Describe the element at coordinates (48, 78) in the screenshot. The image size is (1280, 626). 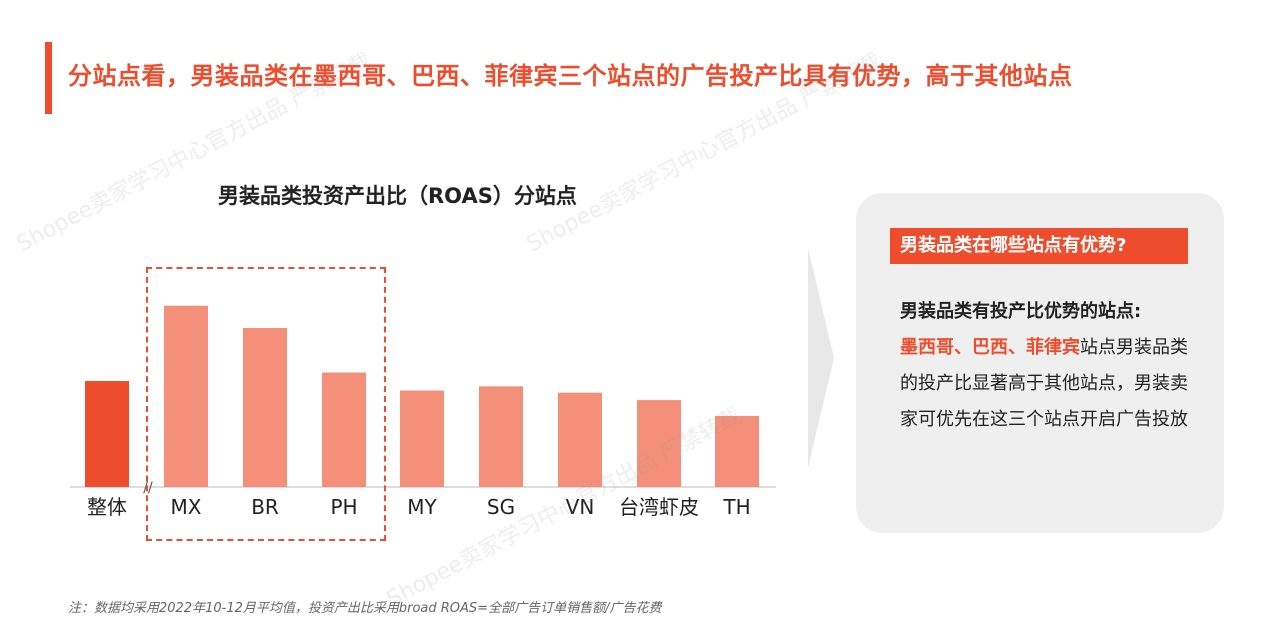
I see `title-accent-bar` at that location.